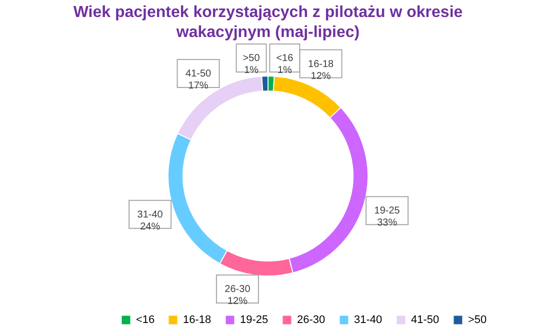 Image resolution: width=536 pixels, height=331 pixels. I want to click on data-label: 33%, so click(387, 223).